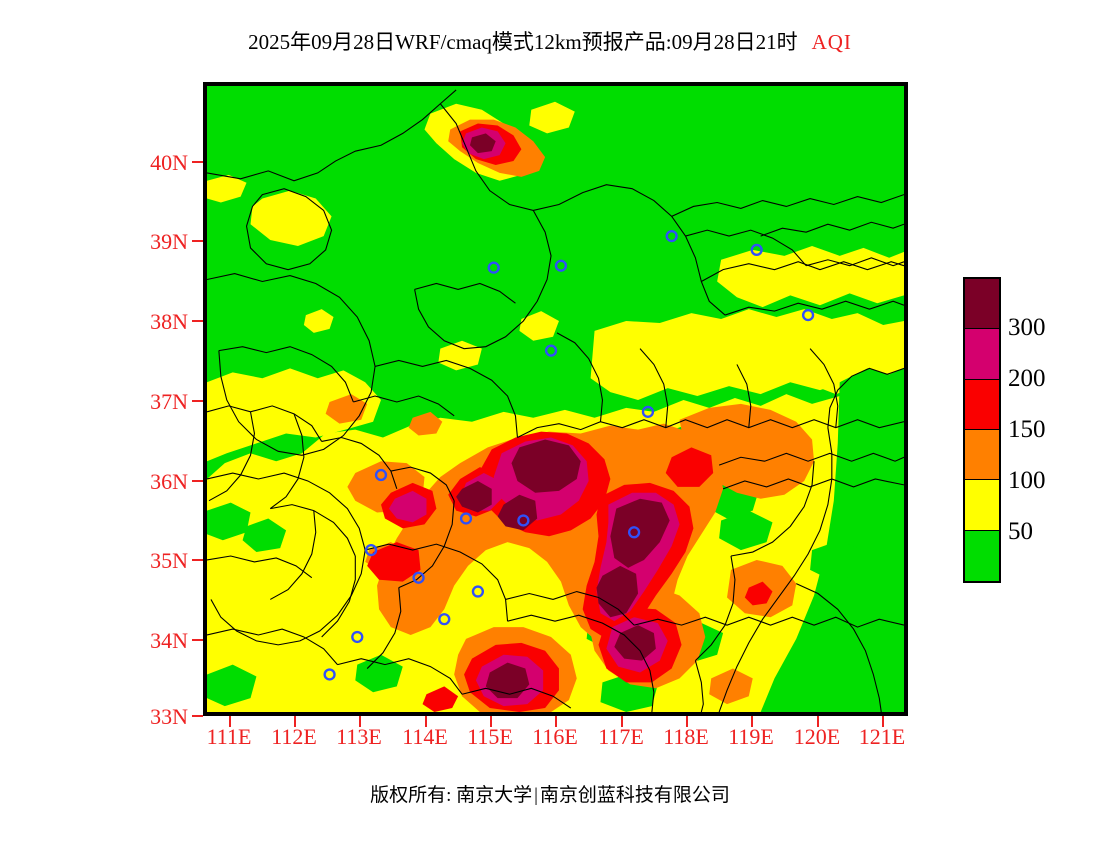  I want to click on aqi-band-maroon, so click(563, 416).